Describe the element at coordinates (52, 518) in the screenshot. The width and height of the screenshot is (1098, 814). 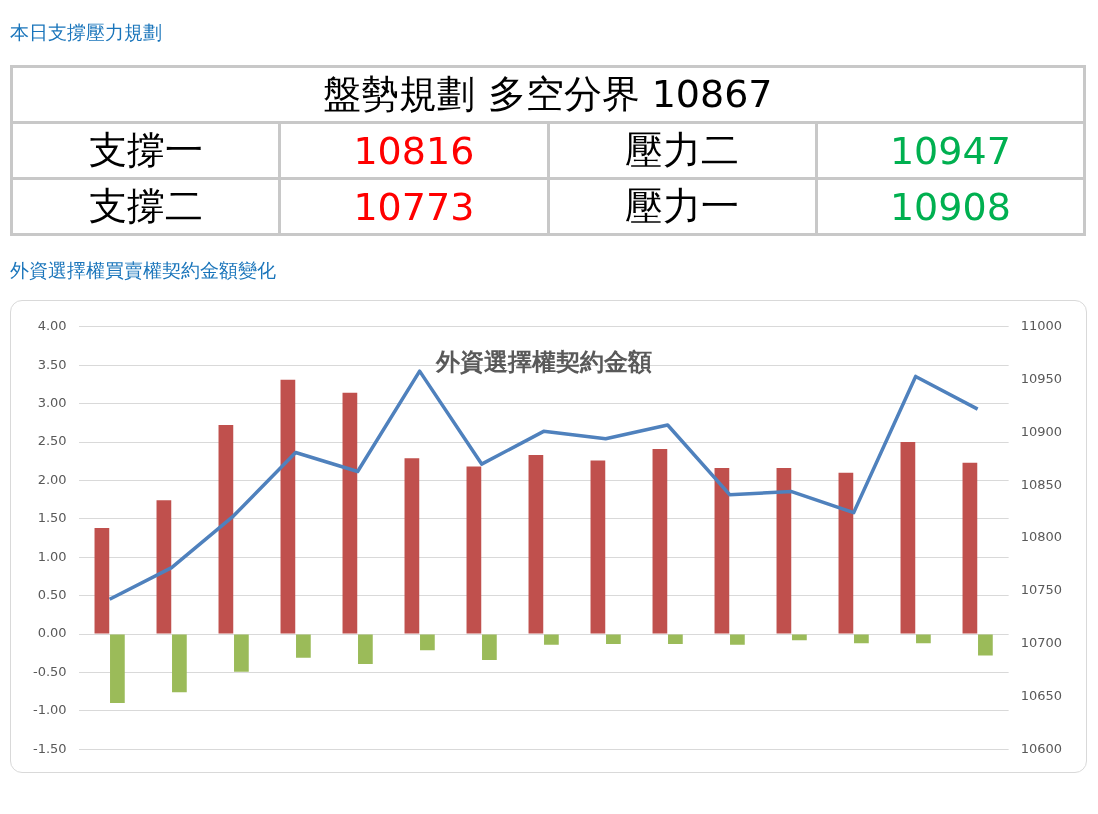
I see `y-tick-label: 1.50` at that location.